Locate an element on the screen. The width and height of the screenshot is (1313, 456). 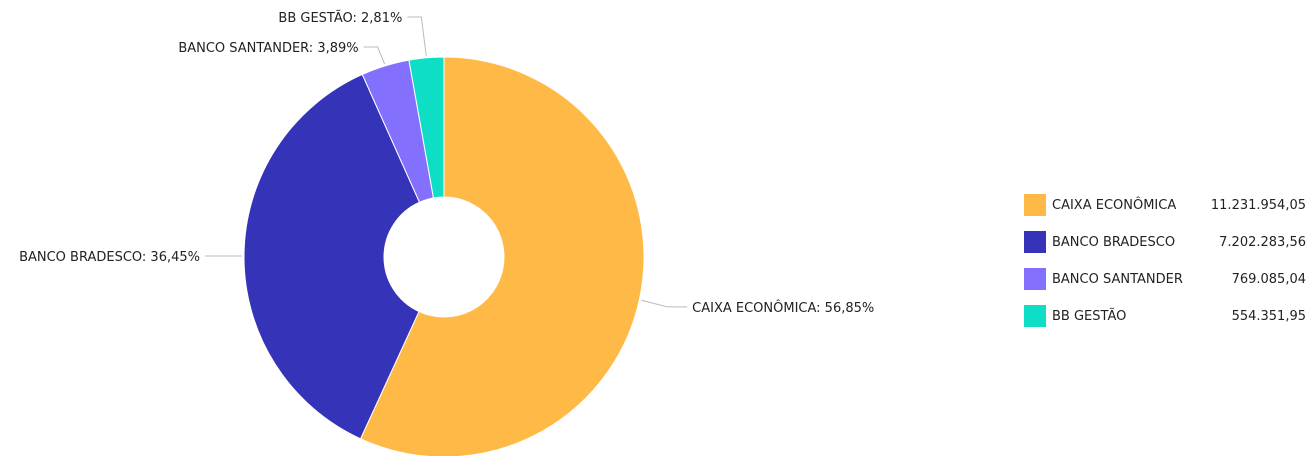
legend-label: BANCO BRADESCO is located at coordinates (1114, 242).